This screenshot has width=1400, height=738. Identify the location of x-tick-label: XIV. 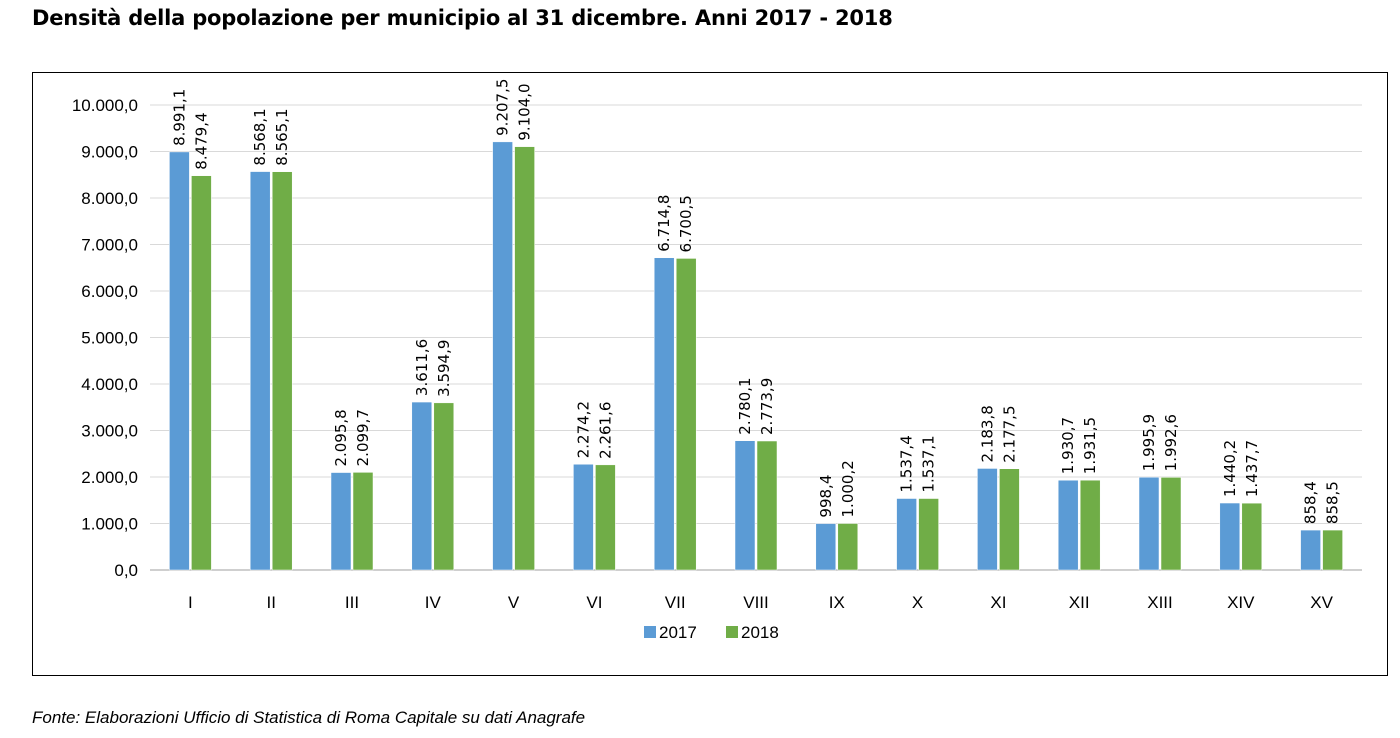
(1241, 602).